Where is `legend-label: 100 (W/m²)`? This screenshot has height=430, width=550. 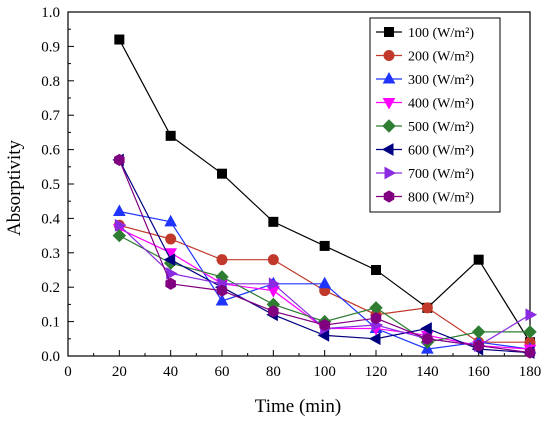
legend-label: 100 (W/m²) is located at coordinates (441, 33).